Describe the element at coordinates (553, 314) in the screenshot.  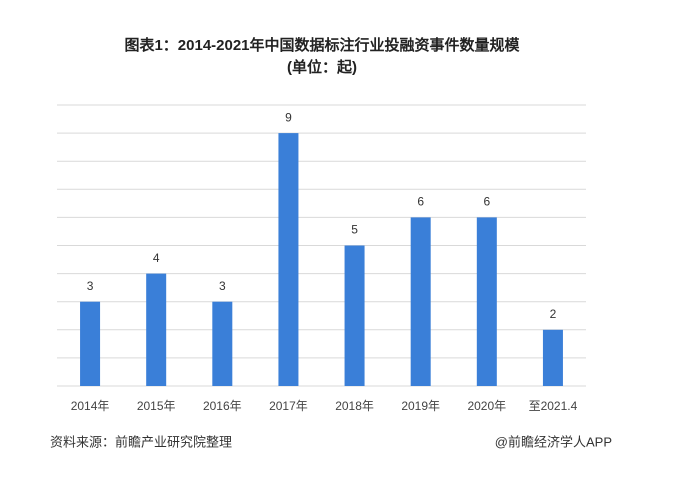
I see `value-label: 2` at that location.